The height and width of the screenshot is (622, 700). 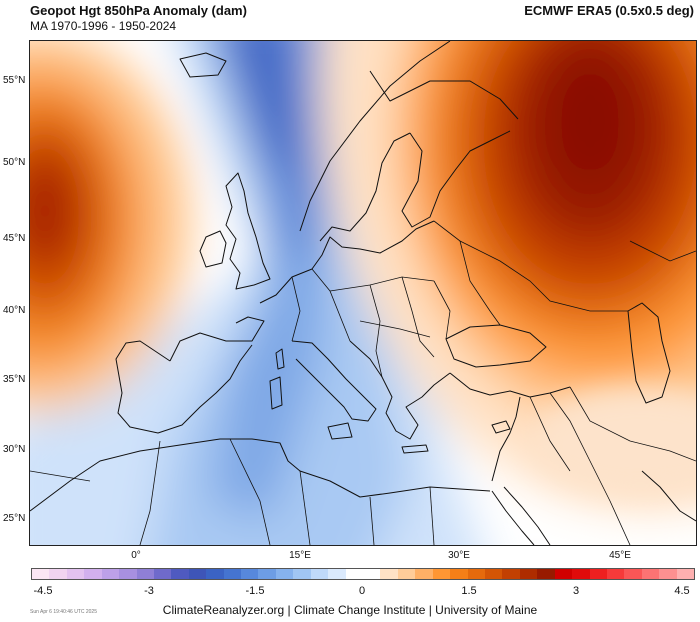 What do you see at coordinates (14, 379) in the screenshot?
I see `lat-label: 35°N` at bounding box center [14, 379].